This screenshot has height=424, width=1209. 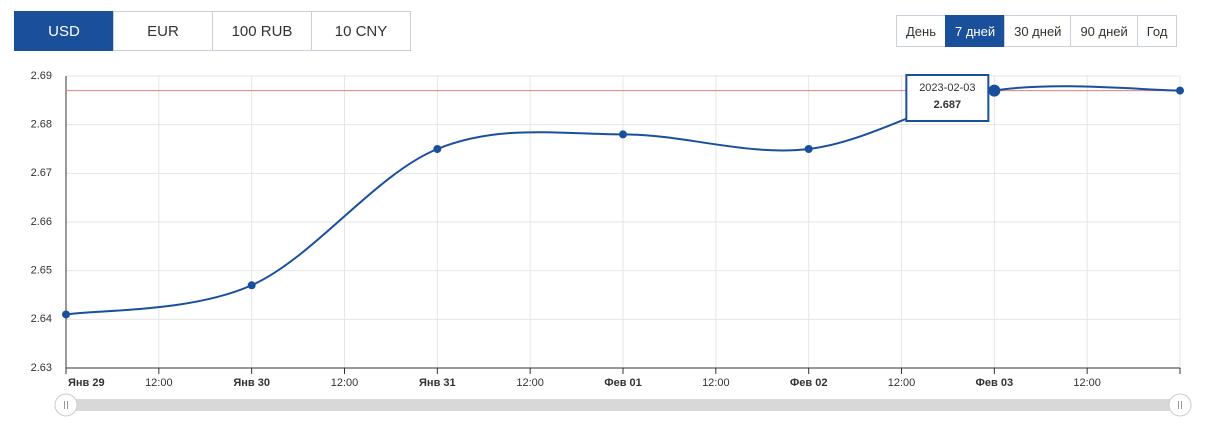 I want to click on tooltip-date: 2023-02-03, so click(x=947, y=88).